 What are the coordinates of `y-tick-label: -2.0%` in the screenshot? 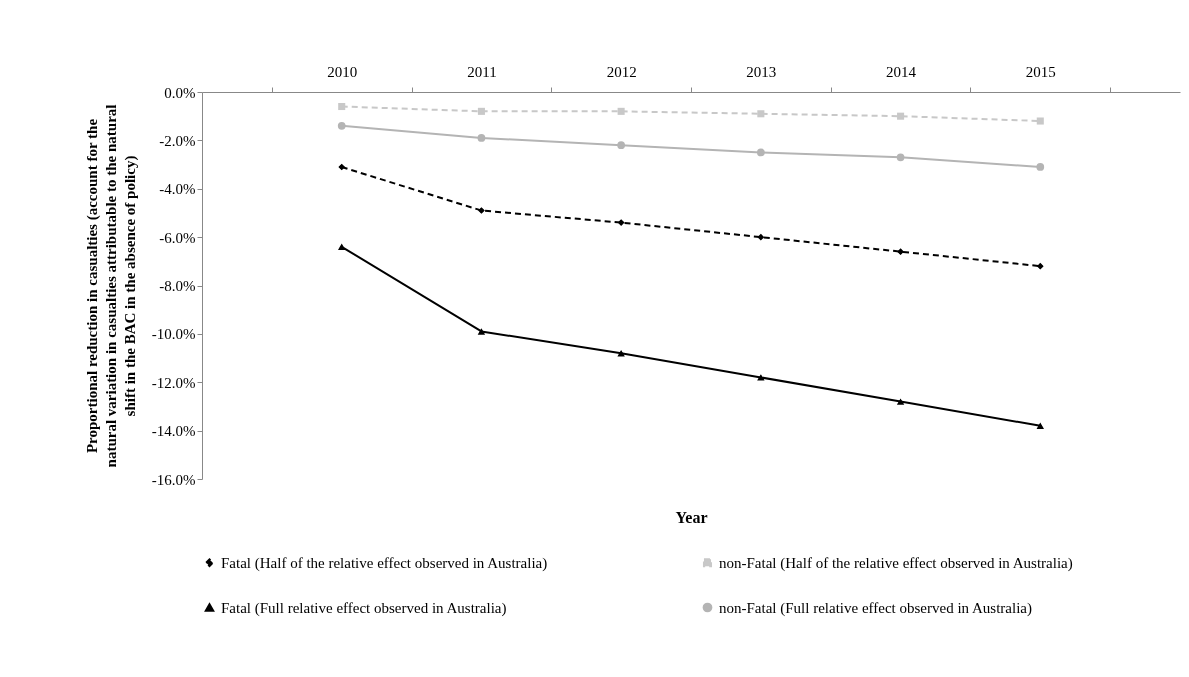 It's located at (177, 140).